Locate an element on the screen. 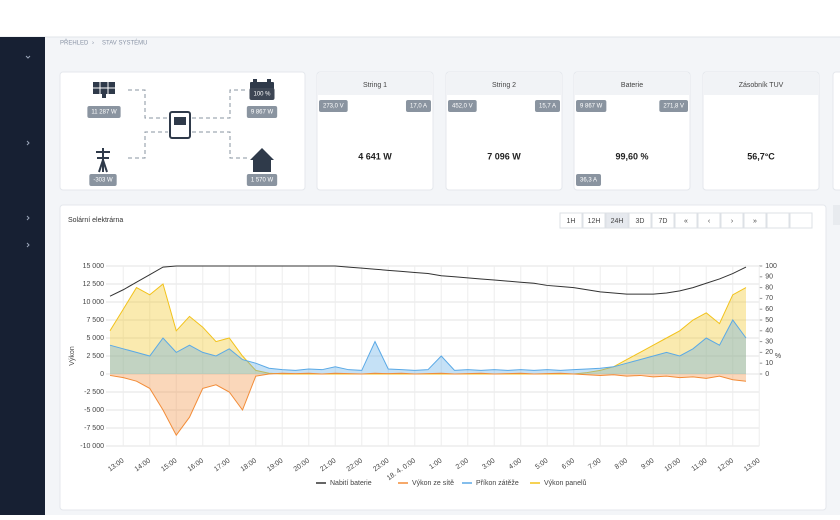  badge-text: 271,8 V is located at coordinates (673, 107).